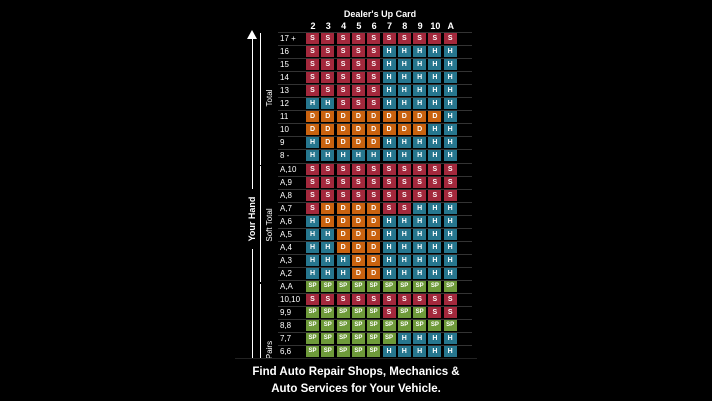 The image size is (712, 401). Describe the element at coordinates (282, 143) in the screenshot. I see `row-label: 9` at that location.